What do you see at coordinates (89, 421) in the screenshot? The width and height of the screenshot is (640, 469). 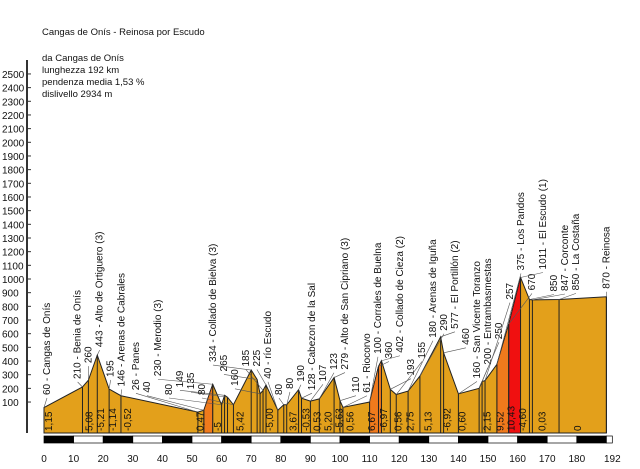 I see `gradient-label: 5,08` at bounding box center [89, 421].